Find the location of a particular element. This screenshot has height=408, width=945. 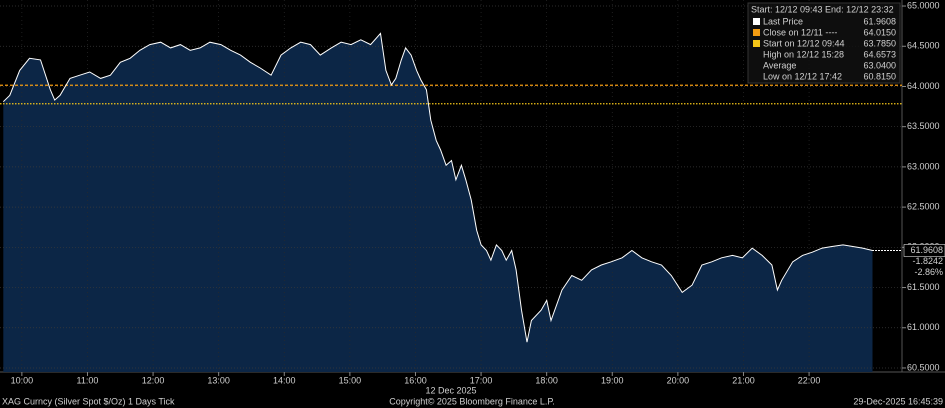

x-tick-label: 18:00 is located at coordinates (546, 380).